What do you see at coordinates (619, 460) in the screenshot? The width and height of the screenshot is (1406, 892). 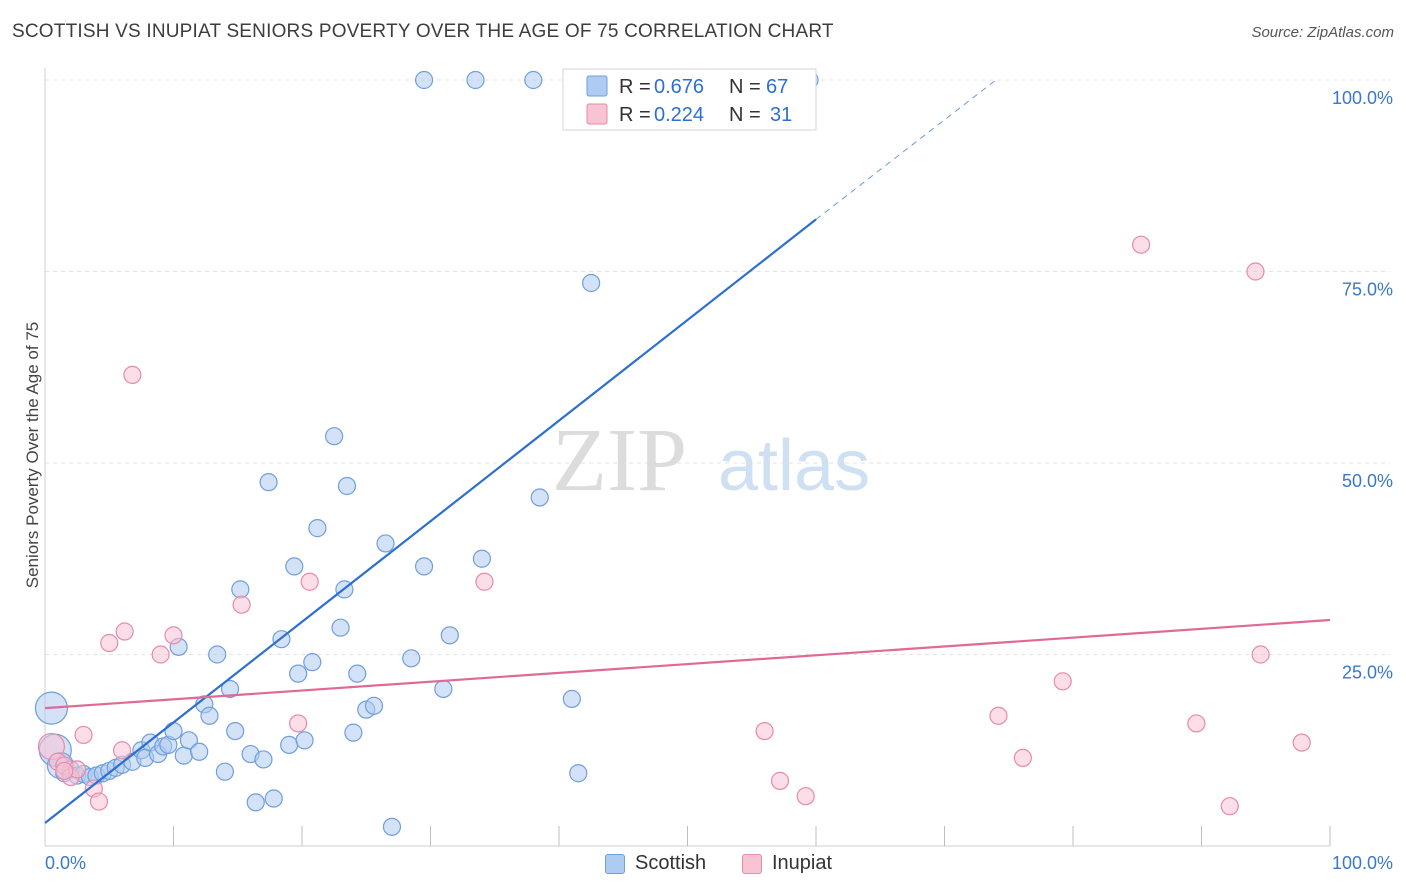 I see `watermark-zip: ZIP` at bounding box center [619, 460].